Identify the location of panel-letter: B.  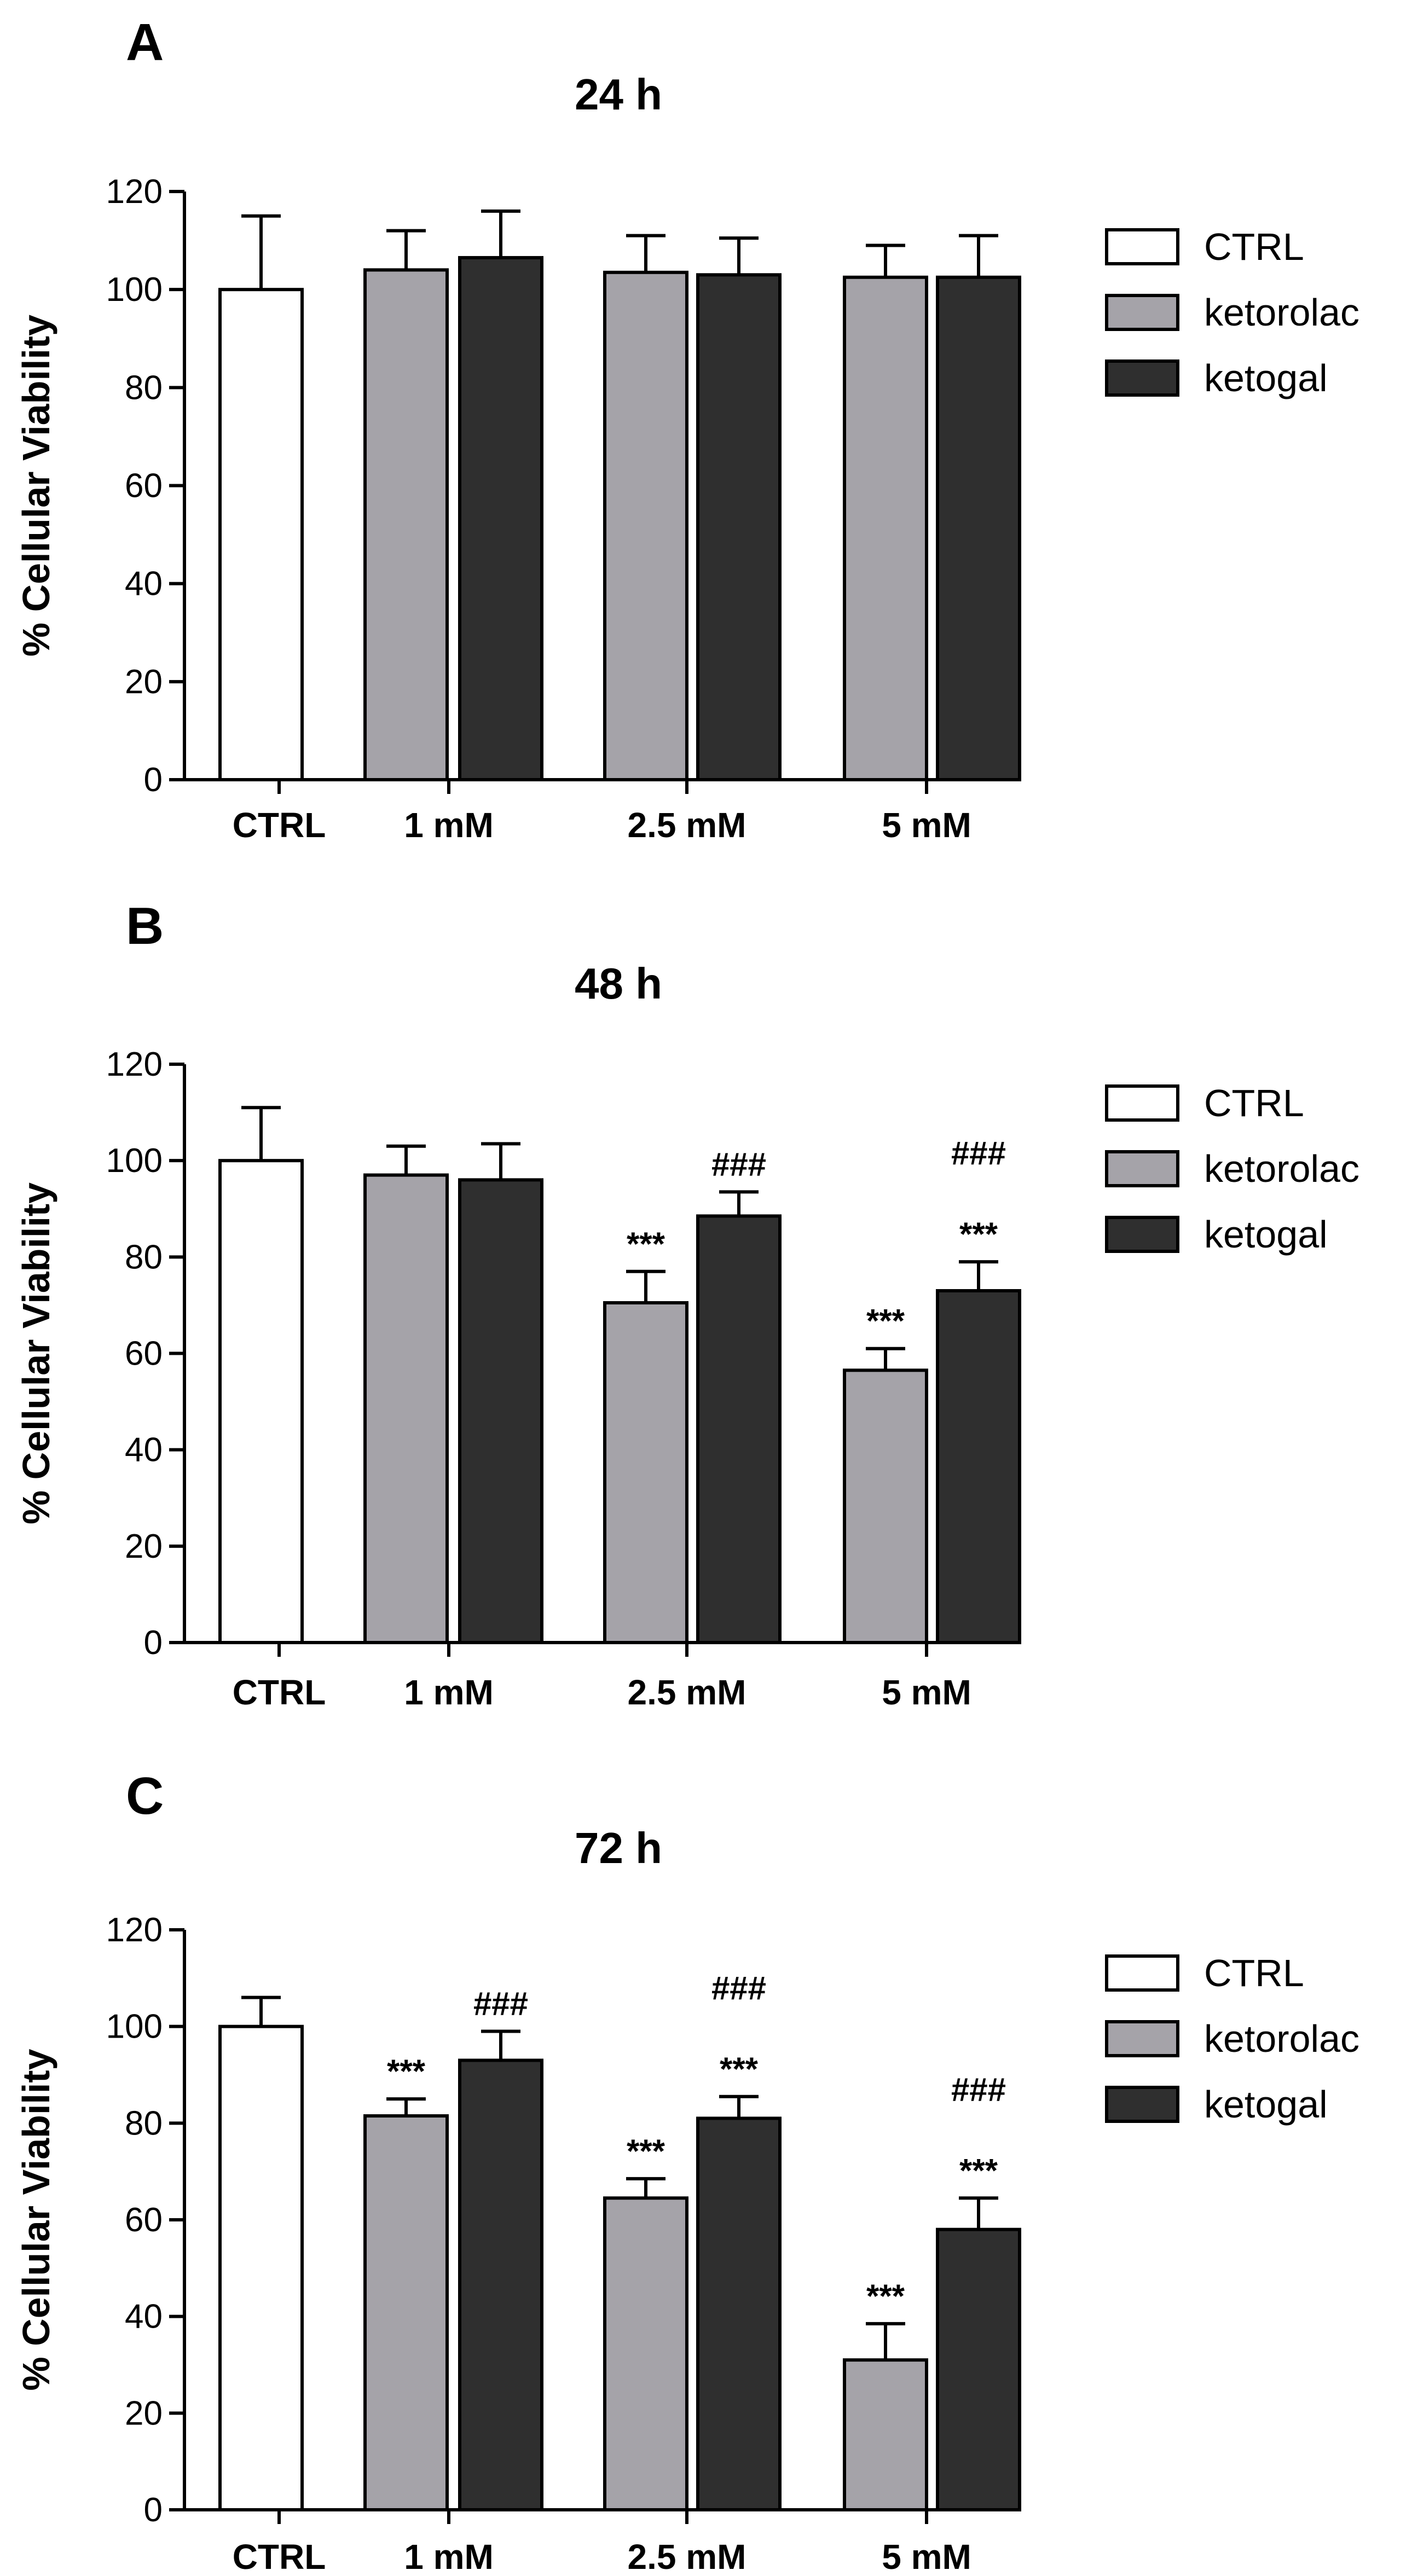
(145, 926).